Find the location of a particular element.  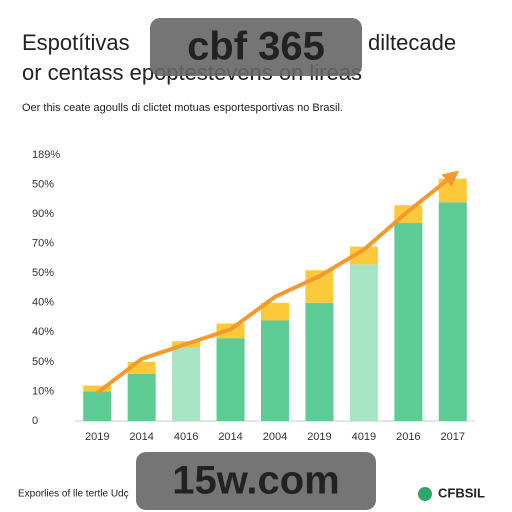

overlay-text: cbf 365 is located at coordinates (256, 47).